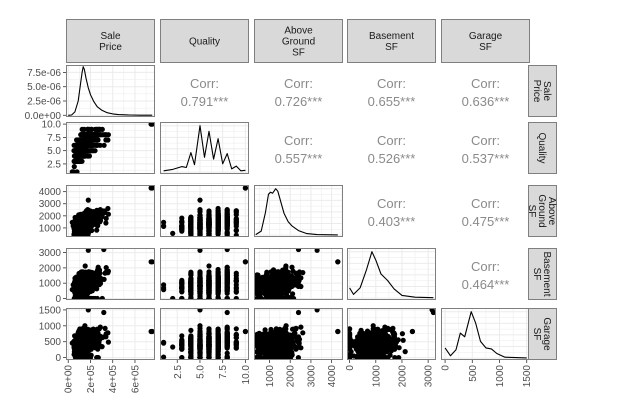 This screenshot has width=631, height=408. Describe the element at coordinates (110, 334) in the screenshot. I see `panel-garage_sf-vs-sale_price` at that location.